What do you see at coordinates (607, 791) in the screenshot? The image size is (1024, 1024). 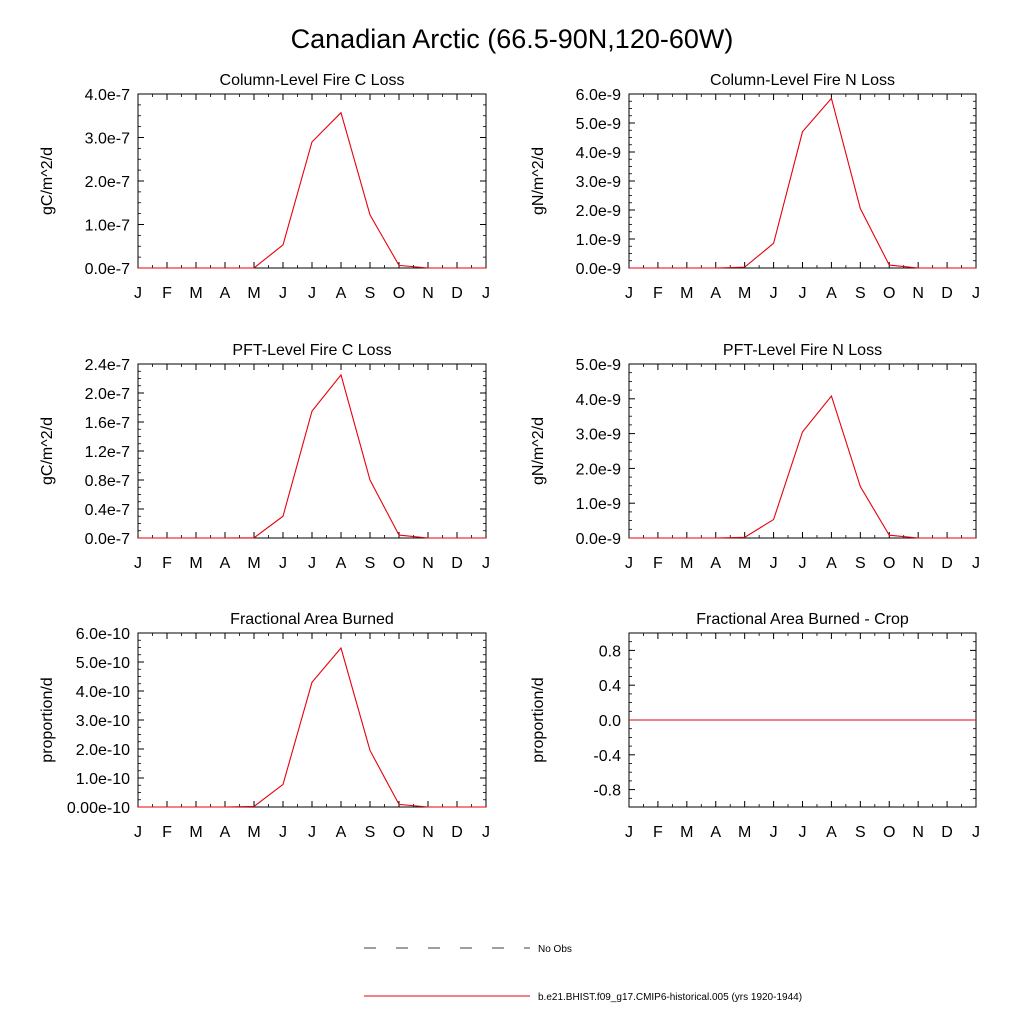 I see `y-tick-label: -0.8` at bounding box center [607, 791].